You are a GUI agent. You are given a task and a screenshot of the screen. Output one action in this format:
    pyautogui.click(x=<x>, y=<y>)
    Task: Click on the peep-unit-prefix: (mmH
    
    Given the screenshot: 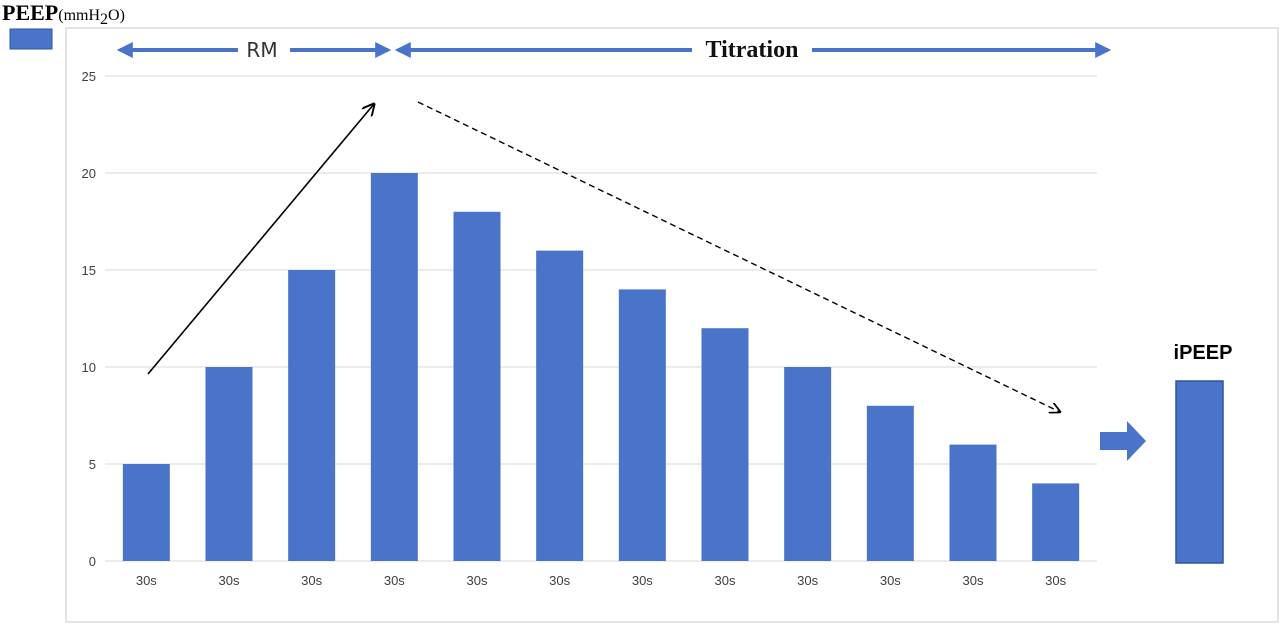 What is the action you would take?
    pyautogui.click(x=79, y=15)
    